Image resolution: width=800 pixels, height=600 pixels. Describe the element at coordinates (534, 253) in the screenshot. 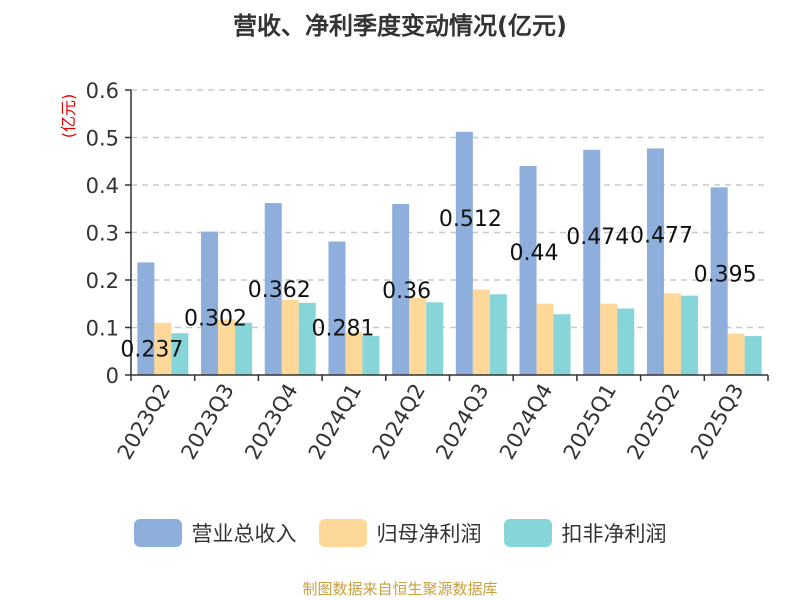

I see `data-label: 0.44` at that location.